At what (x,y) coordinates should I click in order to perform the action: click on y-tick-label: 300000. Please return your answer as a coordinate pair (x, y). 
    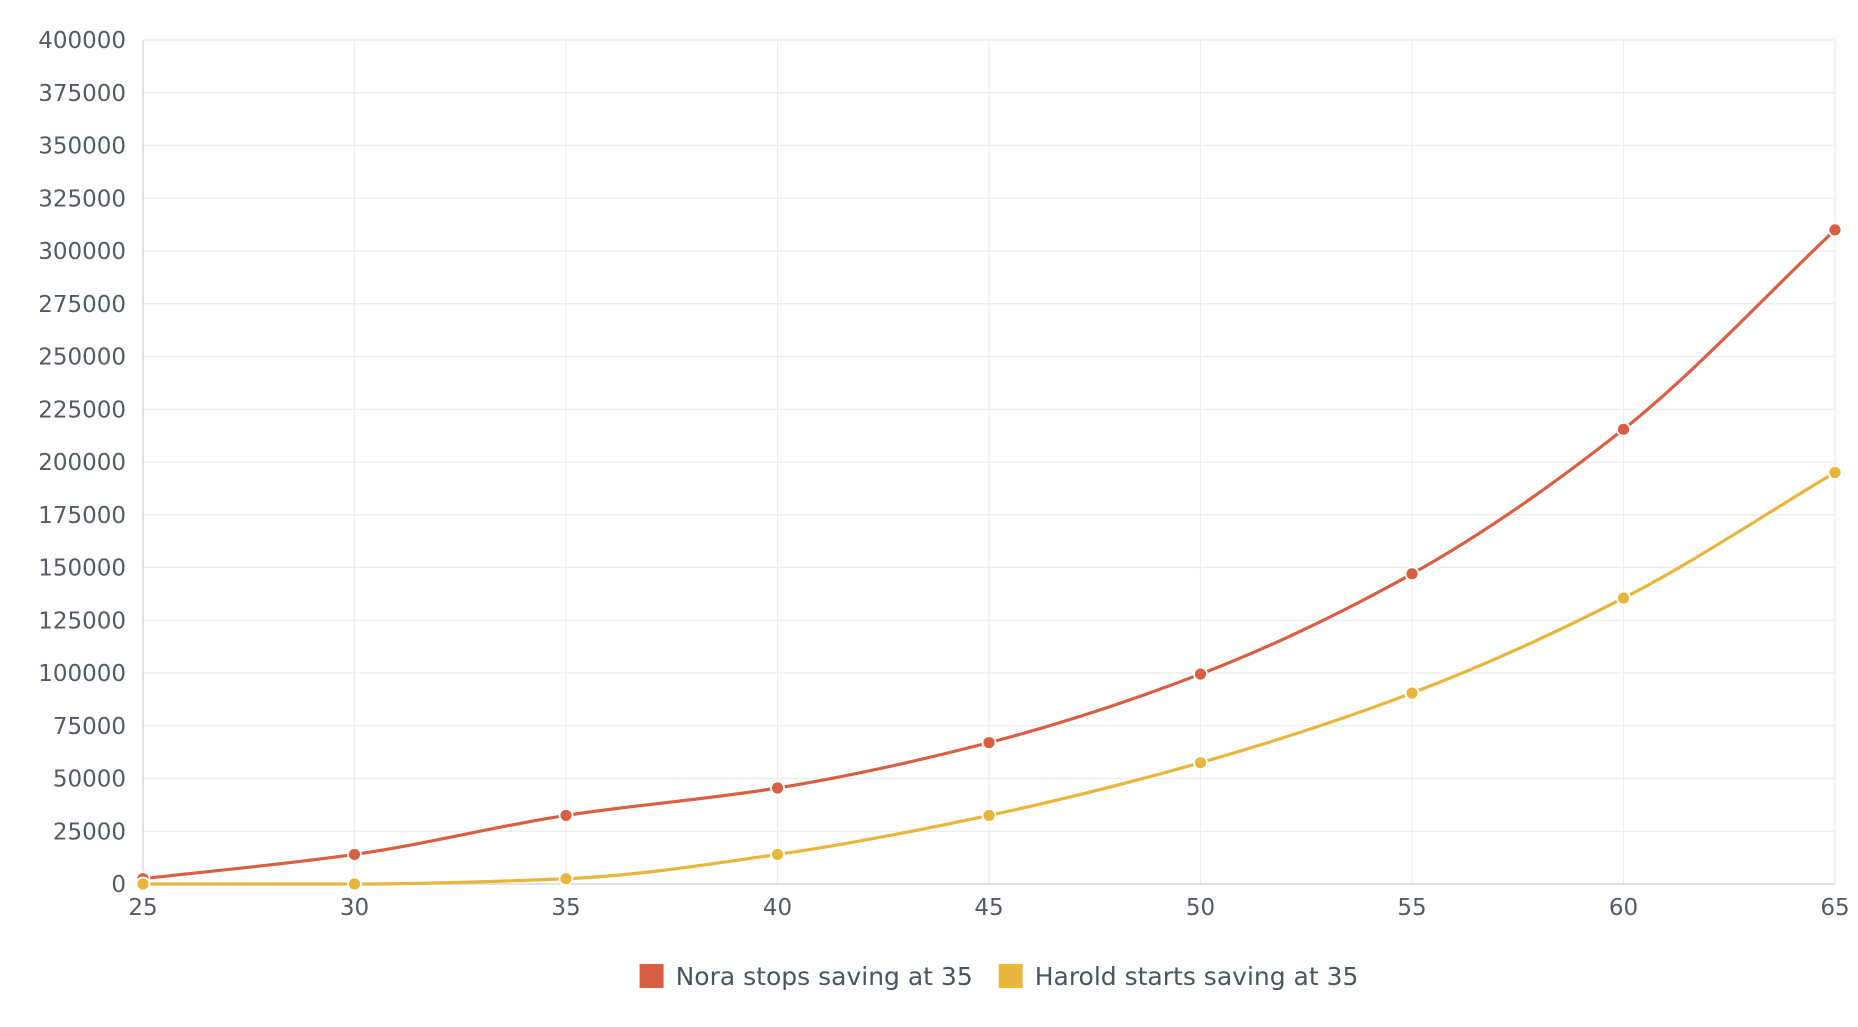
    Looking at the image, I should click on (82, 252).